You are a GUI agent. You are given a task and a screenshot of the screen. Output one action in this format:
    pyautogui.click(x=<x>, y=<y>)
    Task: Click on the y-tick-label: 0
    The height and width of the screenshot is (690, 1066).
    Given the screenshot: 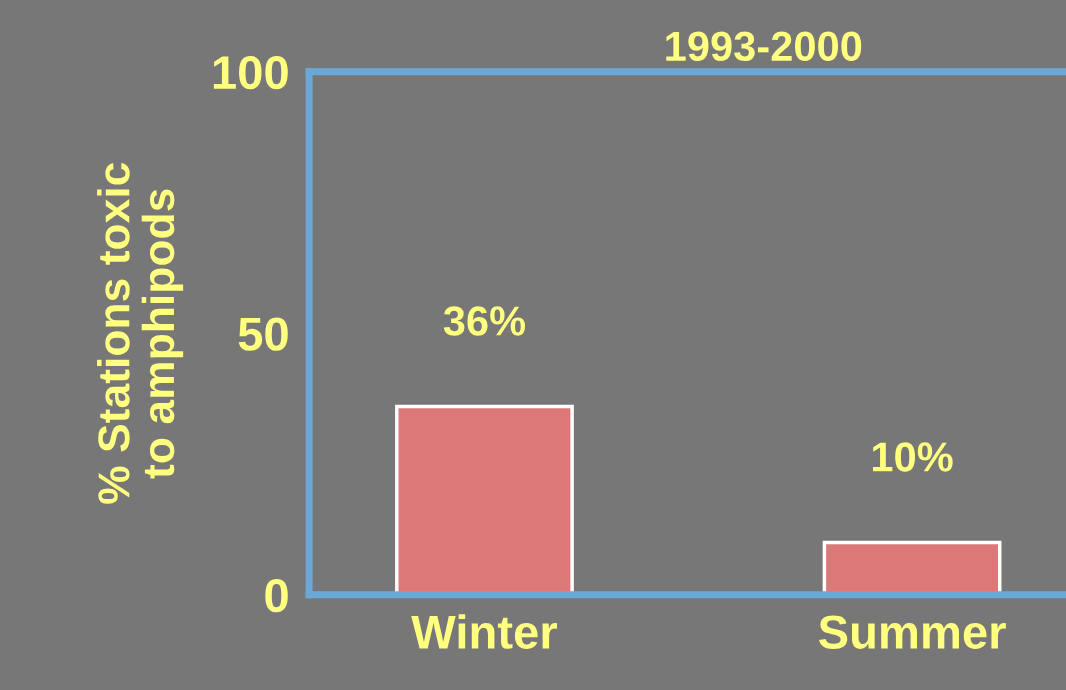 What is the action you would take?
    pyautogui.click(x=276, y=595)
    